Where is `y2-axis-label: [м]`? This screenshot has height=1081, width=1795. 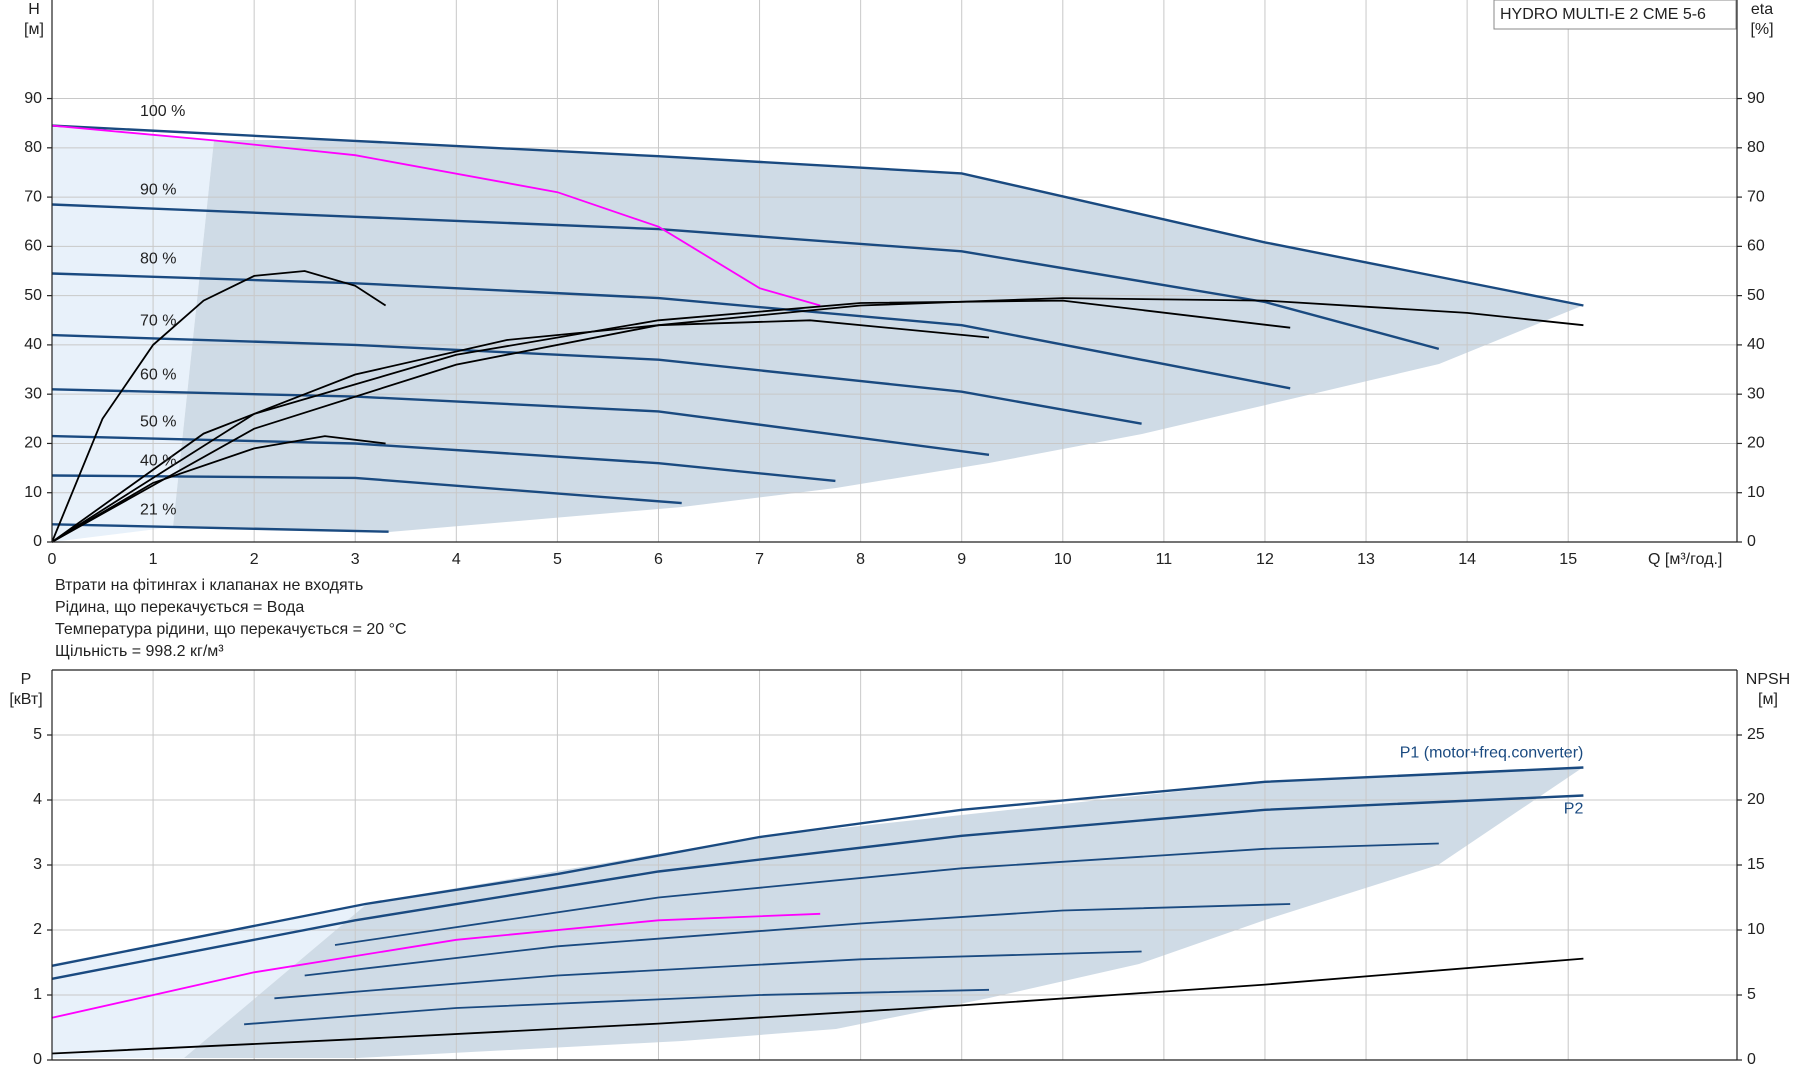 y2-axis-label: [м] is located at coordinates (1768, 699).